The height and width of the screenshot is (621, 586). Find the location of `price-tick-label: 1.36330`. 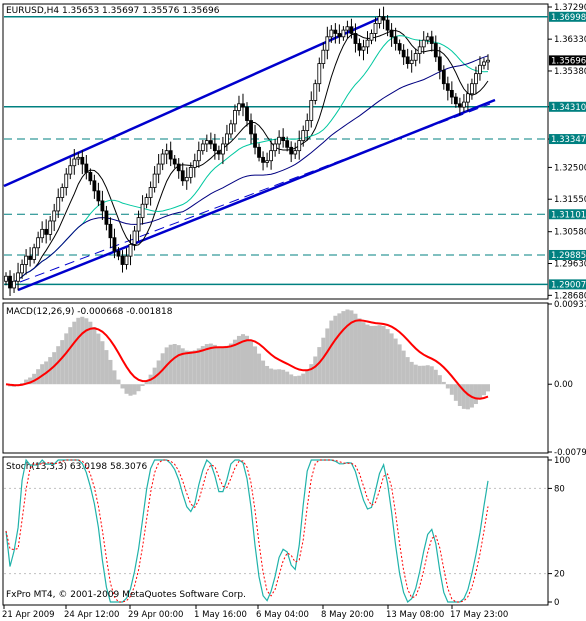

price-tick-label: 1.36330 is located at coordinates (570, 40).